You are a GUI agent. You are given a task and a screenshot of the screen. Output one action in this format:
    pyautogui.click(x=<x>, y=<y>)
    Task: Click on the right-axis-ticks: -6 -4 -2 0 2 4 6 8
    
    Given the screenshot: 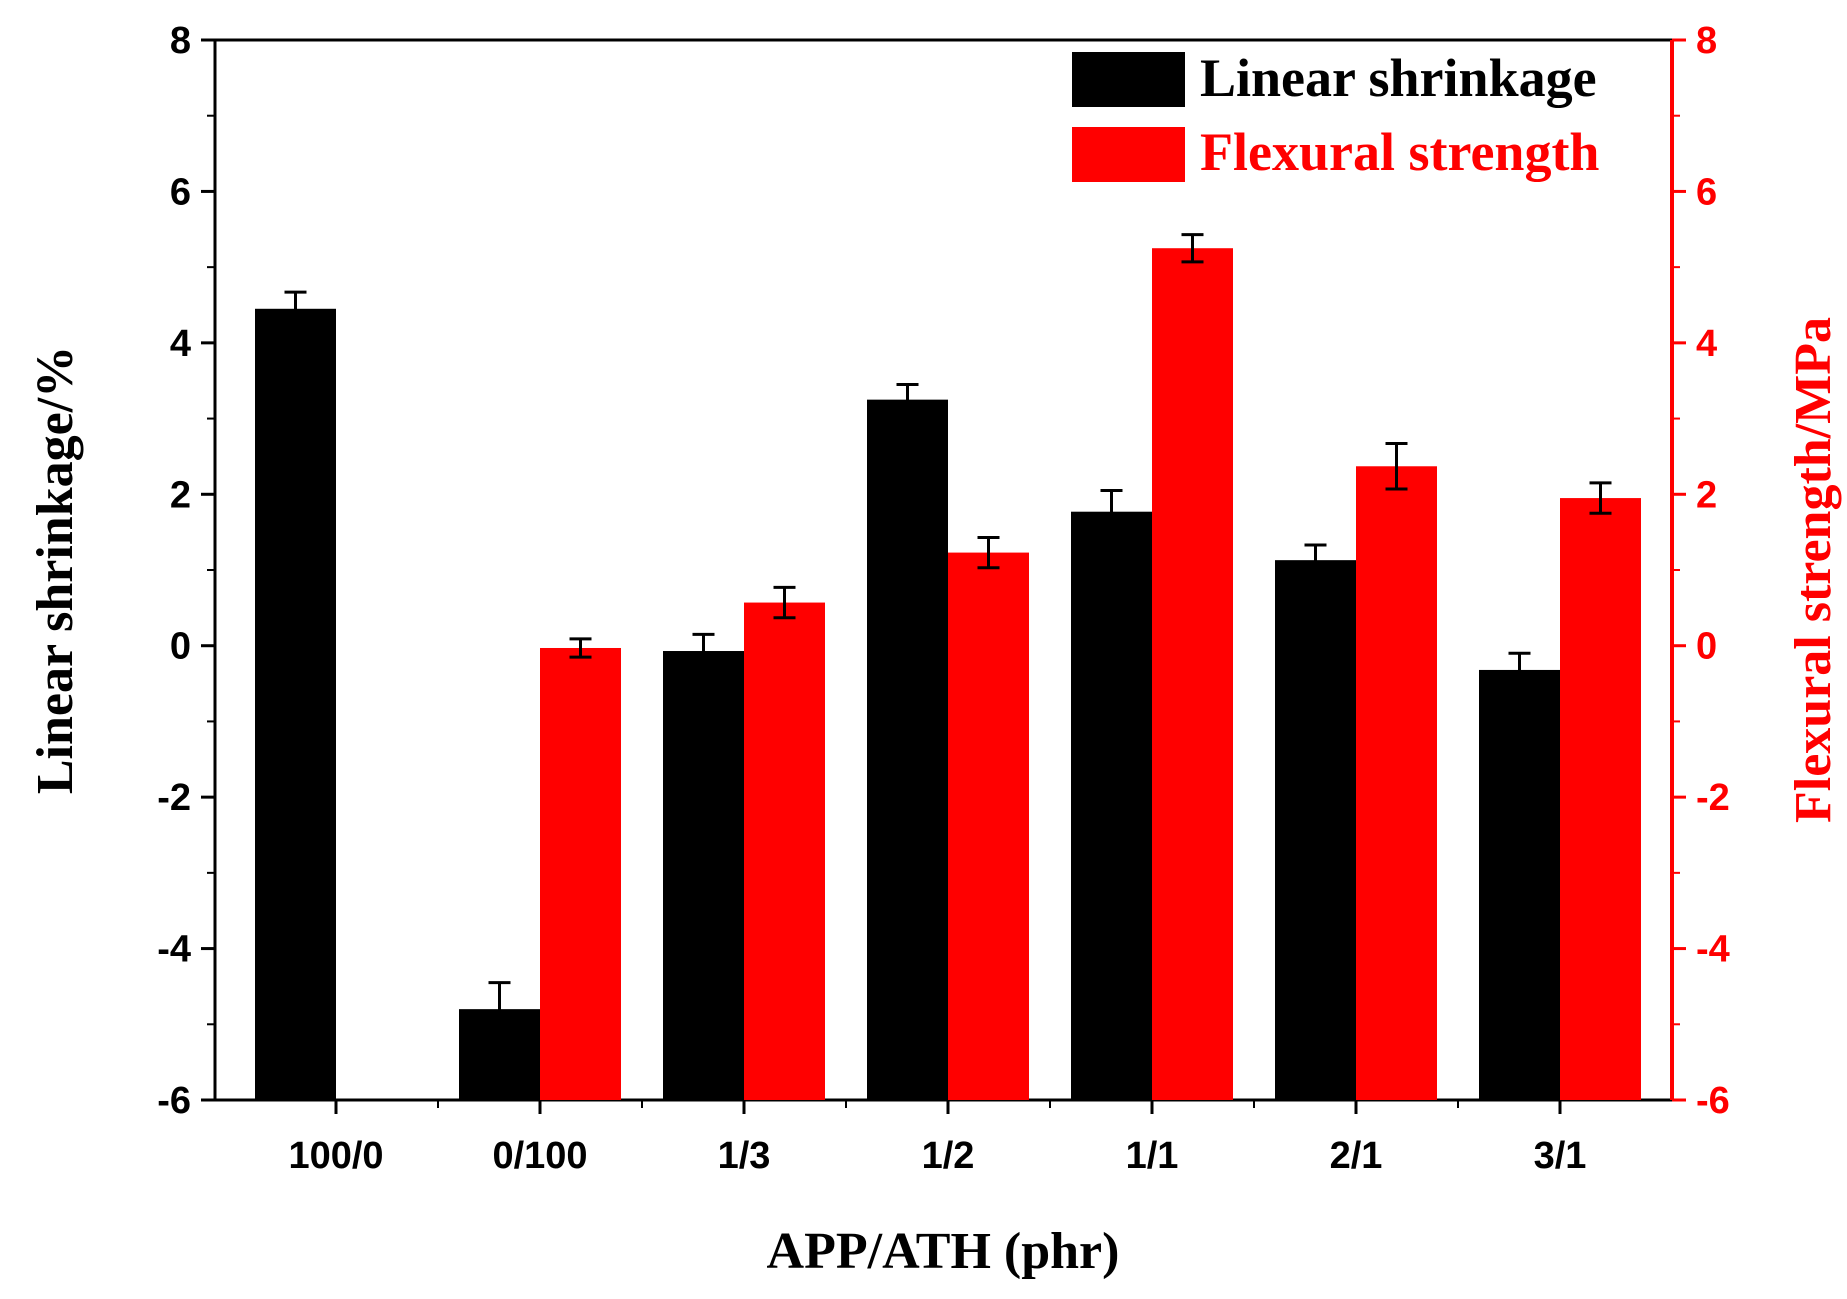 What is the action you would take?
    pyautogui.click(x=1701, y=571)
    